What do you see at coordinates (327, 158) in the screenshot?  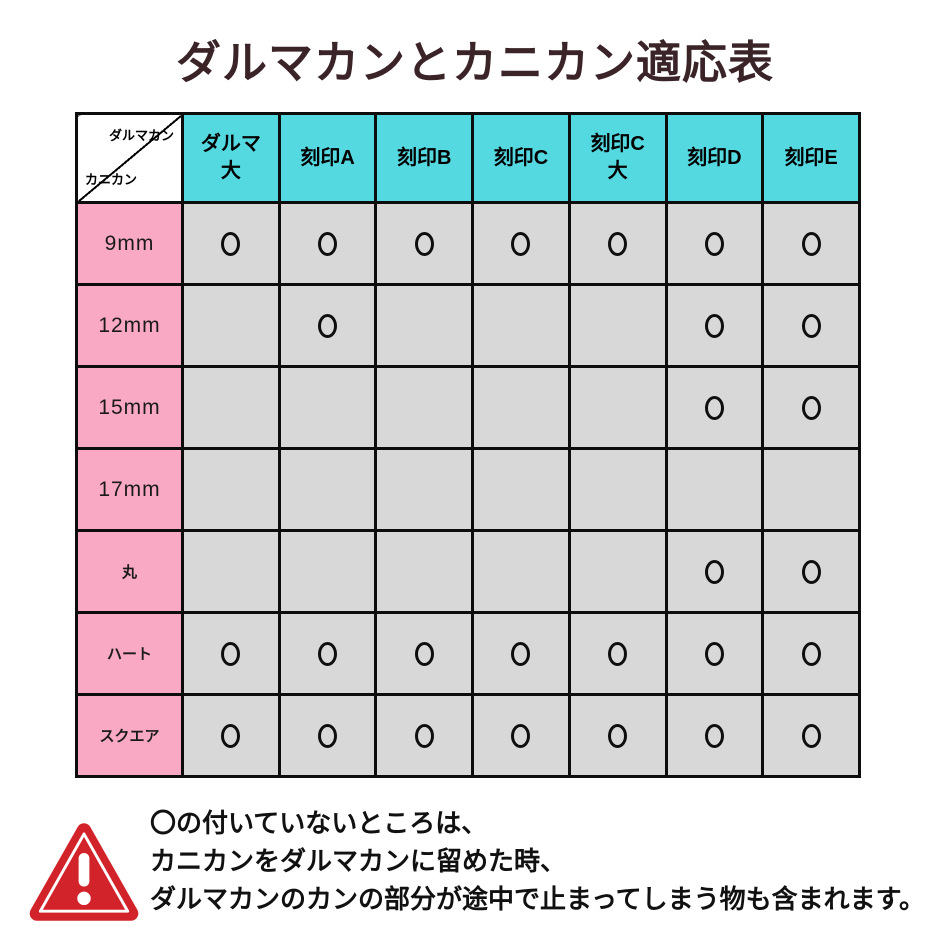 I see `column-header-2: 刻印A` at bounding box center [327, 158].